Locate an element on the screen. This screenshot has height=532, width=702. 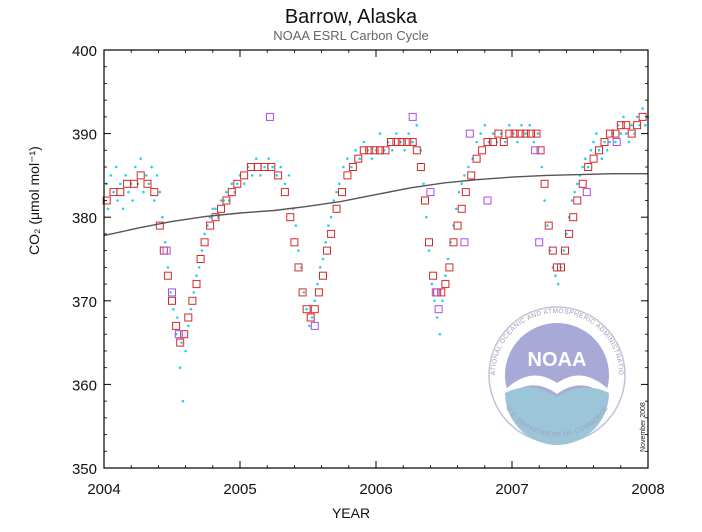
seagull-icon is located at coordinates (557, 386).